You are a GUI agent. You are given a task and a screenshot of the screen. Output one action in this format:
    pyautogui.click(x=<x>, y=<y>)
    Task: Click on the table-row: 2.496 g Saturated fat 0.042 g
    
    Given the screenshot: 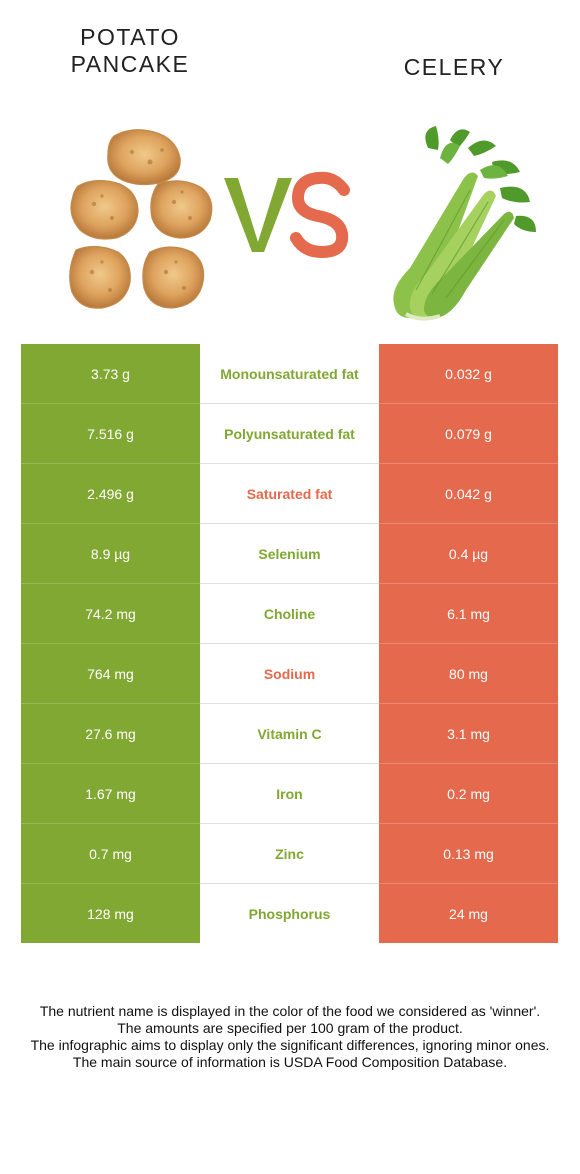 What is the action you would take?
    pyautogui.click(x=289, y=493)
    